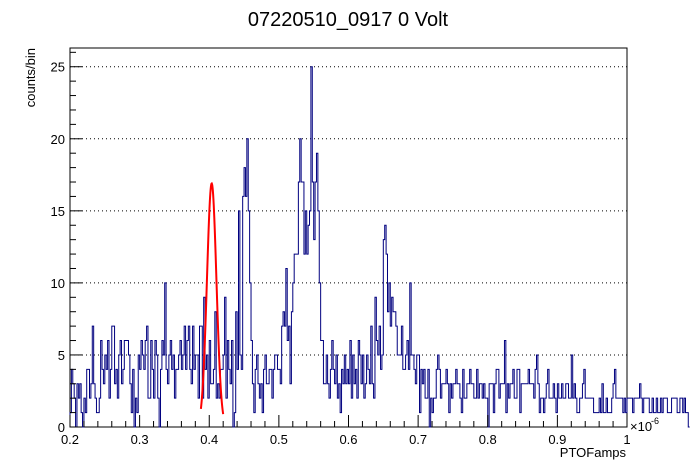  Describe the element at coordinates (58, 283) in the screenshot. I see `y-tick-label-2: 10` at that location.